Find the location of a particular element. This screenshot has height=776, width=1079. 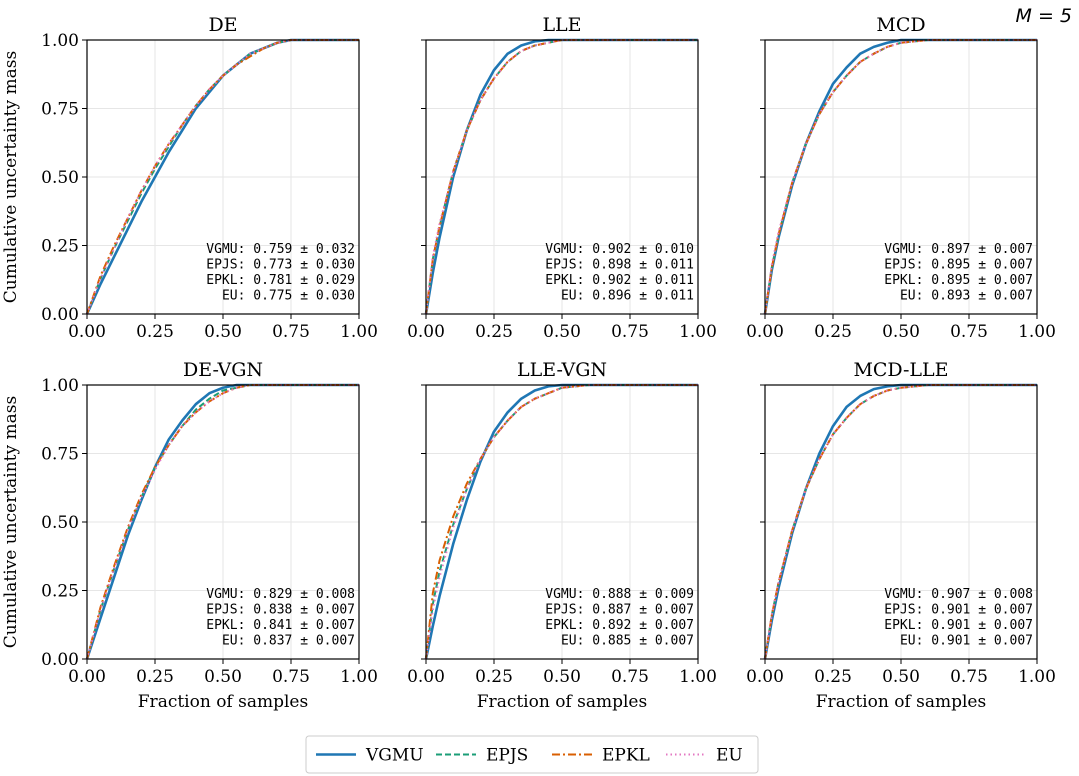

legend-label-epkl: EPKL is located at coordinates (626, 756).